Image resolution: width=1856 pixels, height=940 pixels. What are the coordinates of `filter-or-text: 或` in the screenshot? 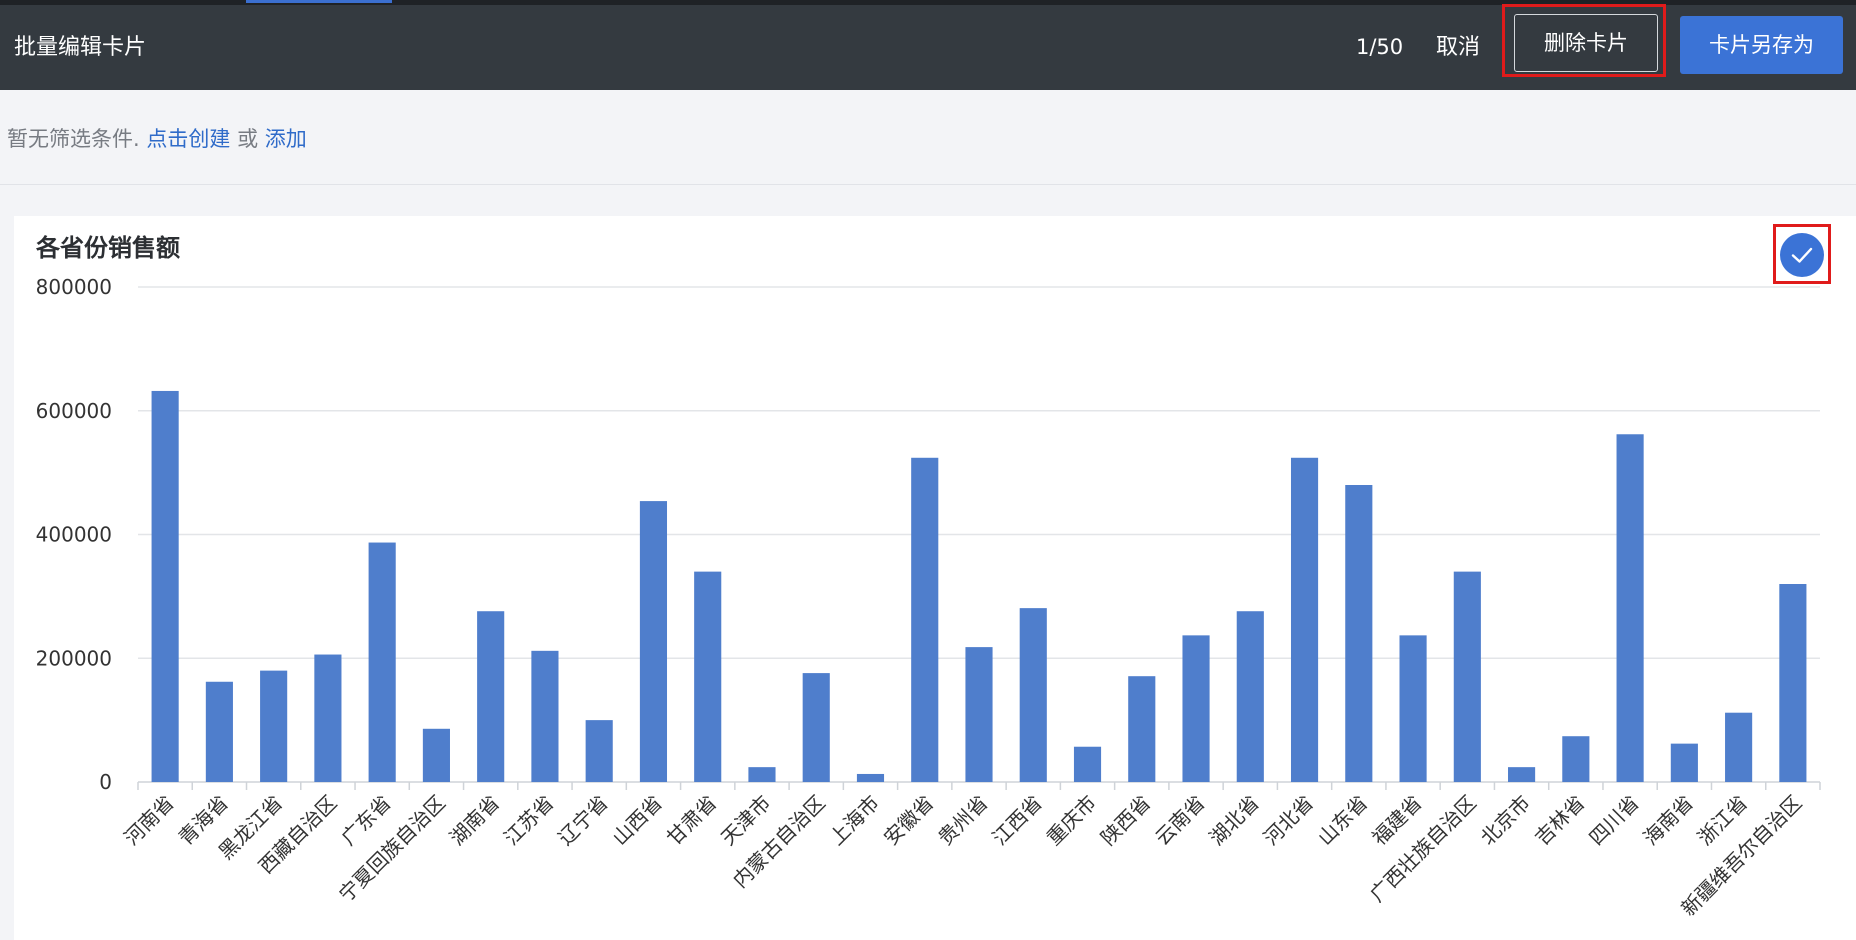 It's located at (248, 139).